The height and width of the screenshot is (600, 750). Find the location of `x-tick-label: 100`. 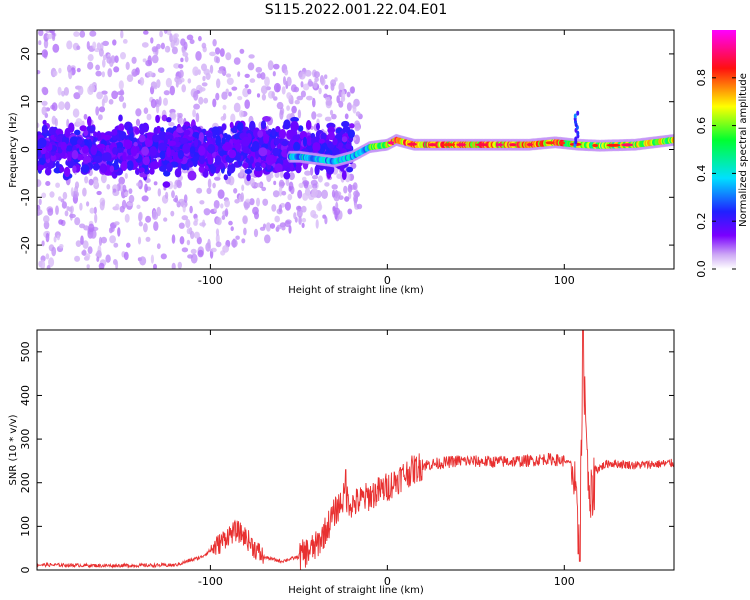

x-tick-label: 100 is located at coordinates (564, 581).